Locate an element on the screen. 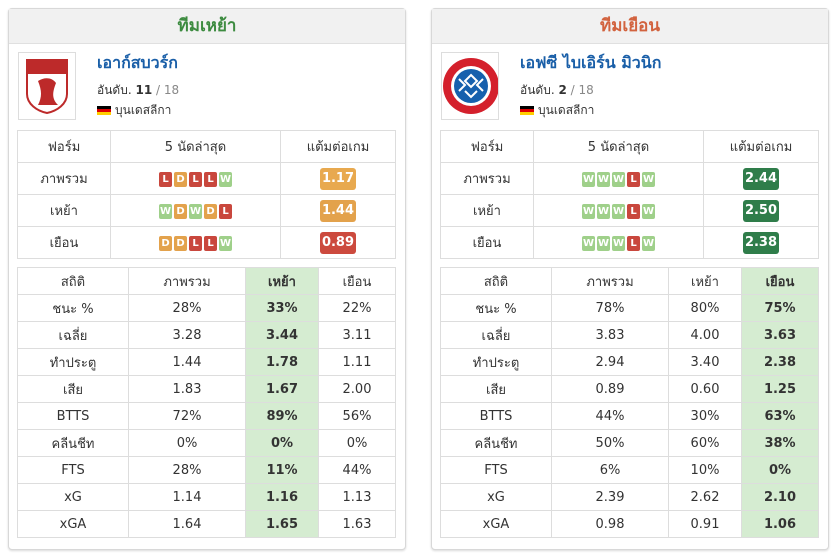 The height and width of the screenshot is (559, 837). stat-label: xG is located at coordinates (73, 497).